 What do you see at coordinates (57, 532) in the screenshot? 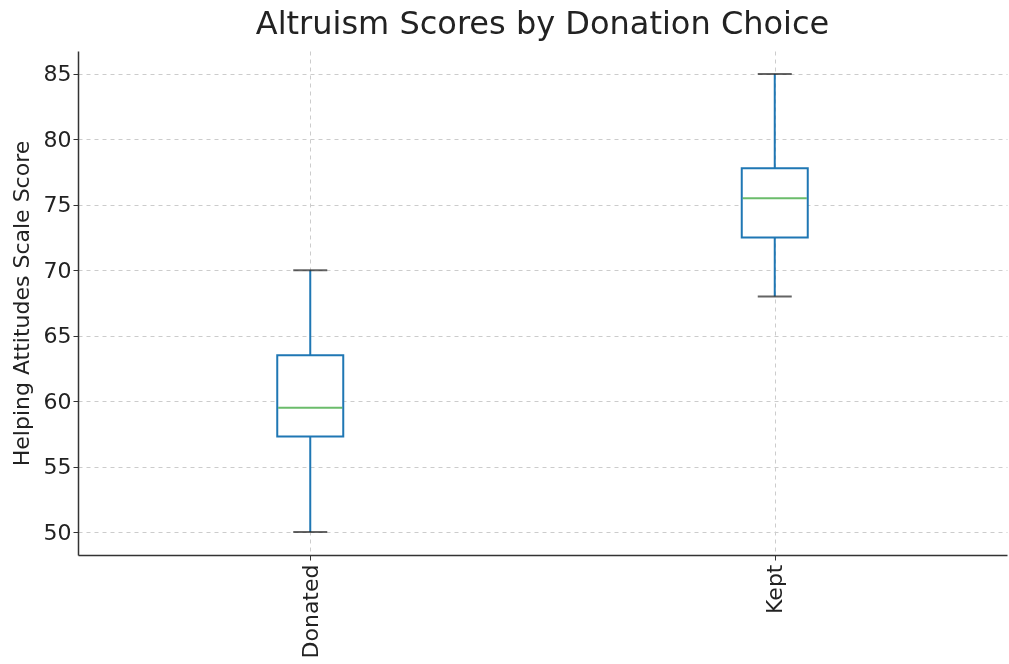
I see `y-tick-label: 50` at bounding box center [57, 532].